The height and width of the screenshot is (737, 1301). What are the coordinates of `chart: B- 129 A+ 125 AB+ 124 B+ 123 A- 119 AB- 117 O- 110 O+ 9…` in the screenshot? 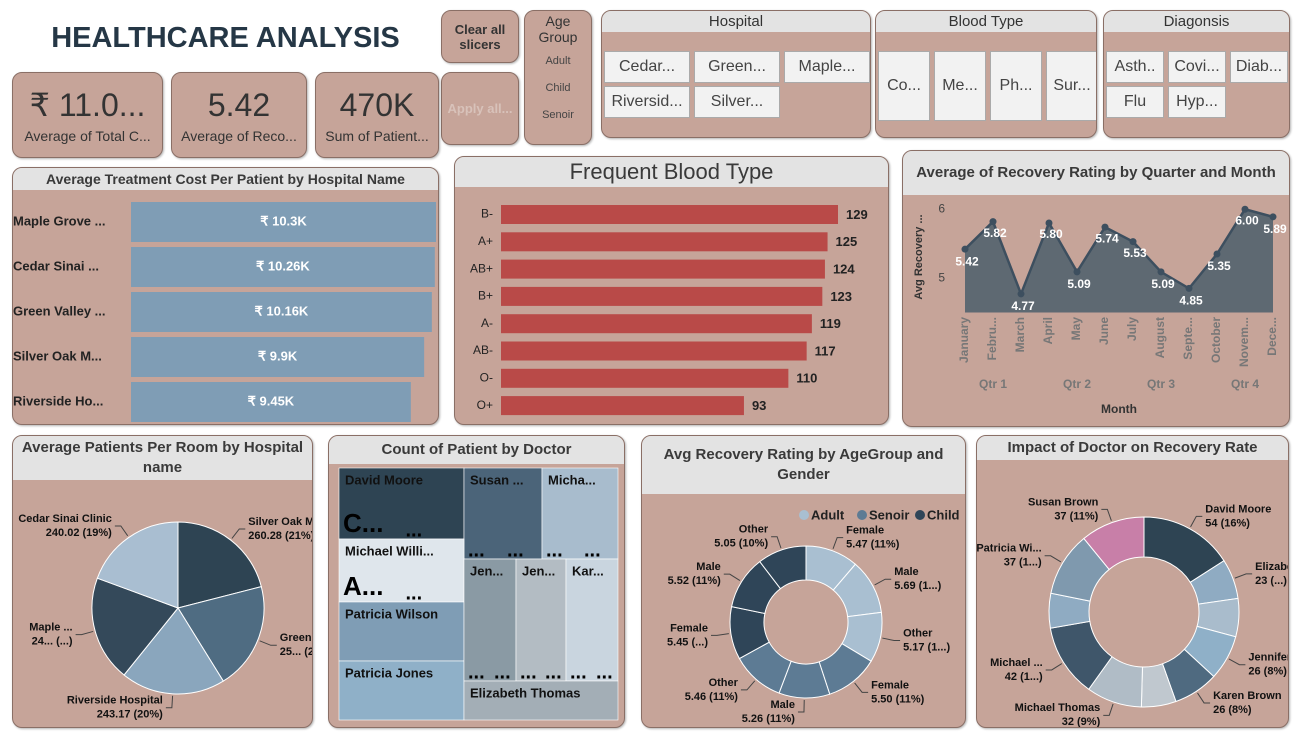 It's located at (669, 310).